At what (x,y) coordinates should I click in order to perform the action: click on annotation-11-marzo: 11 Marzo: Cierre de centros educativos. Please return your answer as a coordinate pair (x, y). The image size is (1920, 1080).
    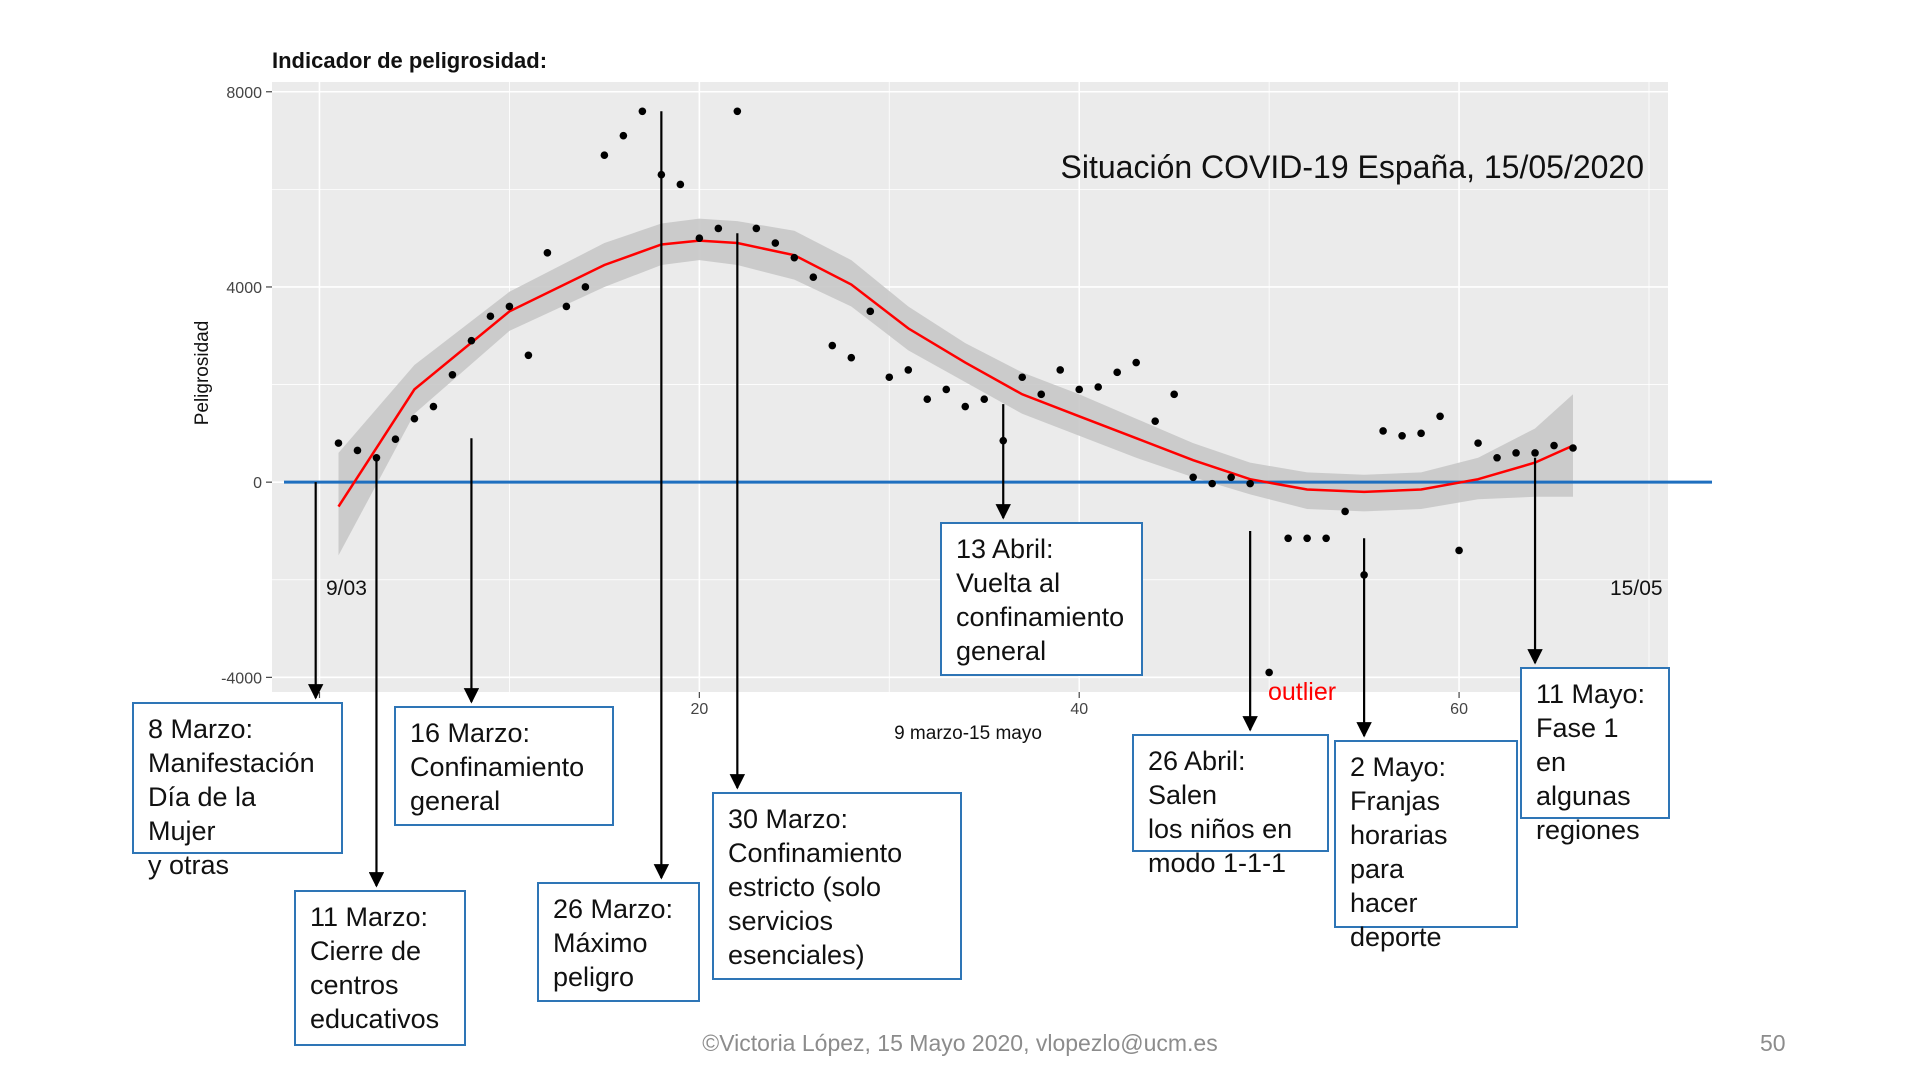
    Looking at the image, I should click on (380, 968).